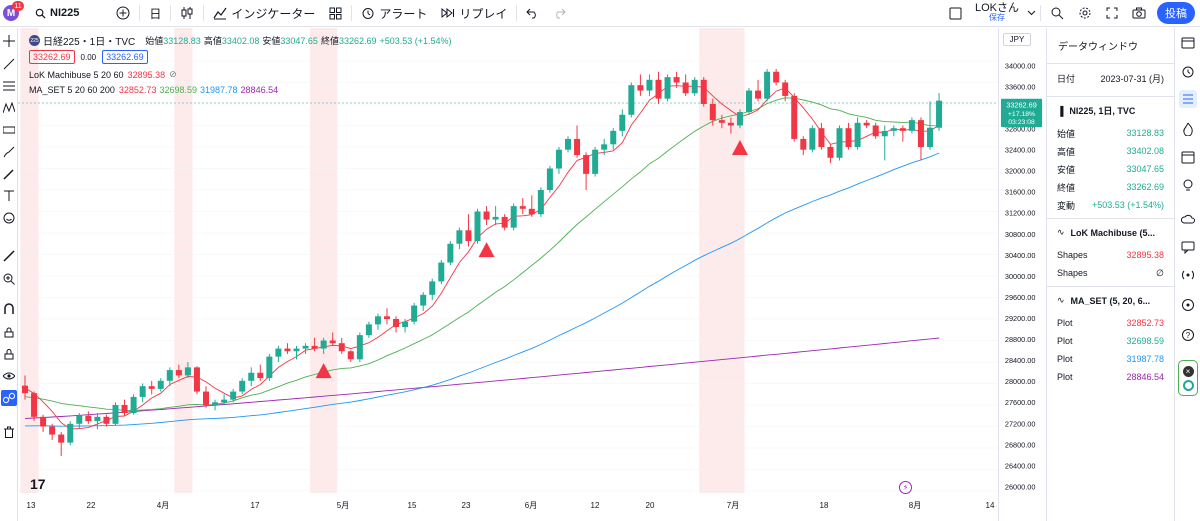 The width and height of the screenshot is (1200, 521). I want to click on drawing-toolbar, so click(9, 274).